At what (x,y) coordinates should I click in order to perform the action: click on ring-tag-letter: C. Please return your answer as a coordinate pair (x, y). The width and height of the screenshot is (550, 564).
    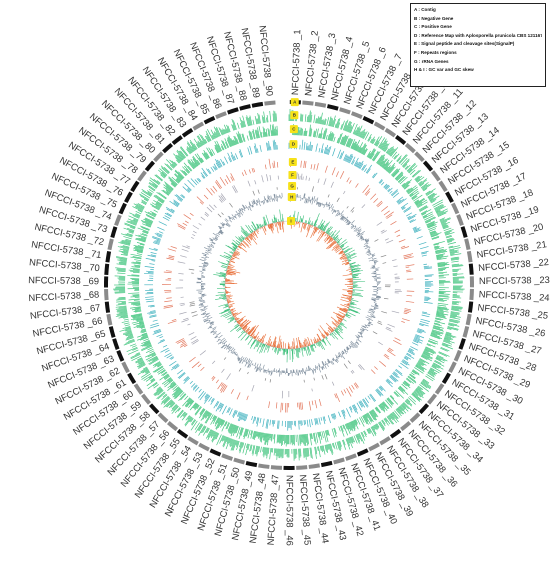
    Looking at the image, I should click on (294, 129).